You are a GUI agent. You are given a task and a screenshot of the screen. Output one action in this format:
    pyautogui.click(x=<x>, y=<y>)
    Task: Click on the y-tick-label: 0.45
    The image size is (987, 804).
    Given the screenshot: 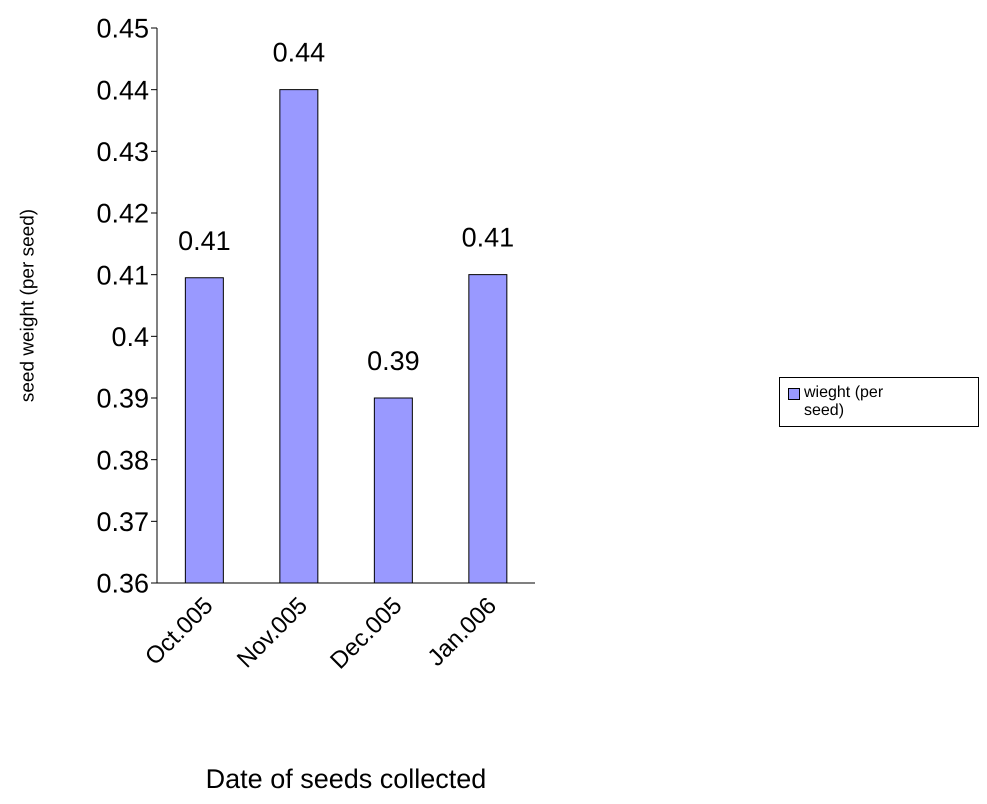 What is the action you would take?
    pyautogui.click(x=122, y=29)
    